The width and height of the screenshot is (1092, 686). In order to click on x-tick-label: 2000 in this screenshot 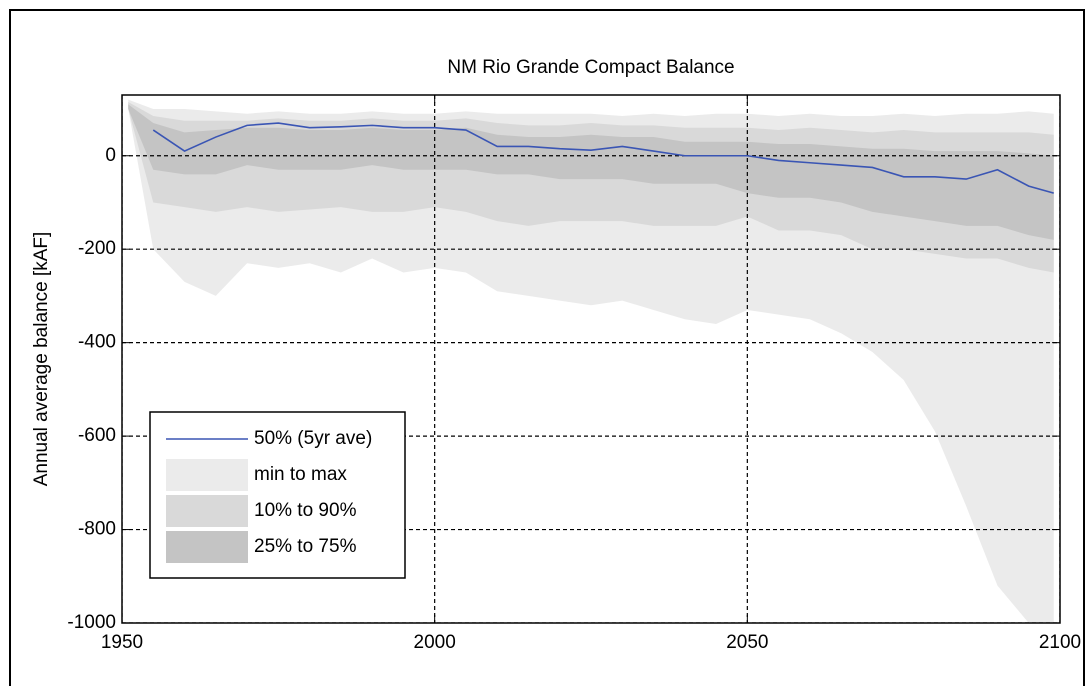, I will do `click(435, 642)`.